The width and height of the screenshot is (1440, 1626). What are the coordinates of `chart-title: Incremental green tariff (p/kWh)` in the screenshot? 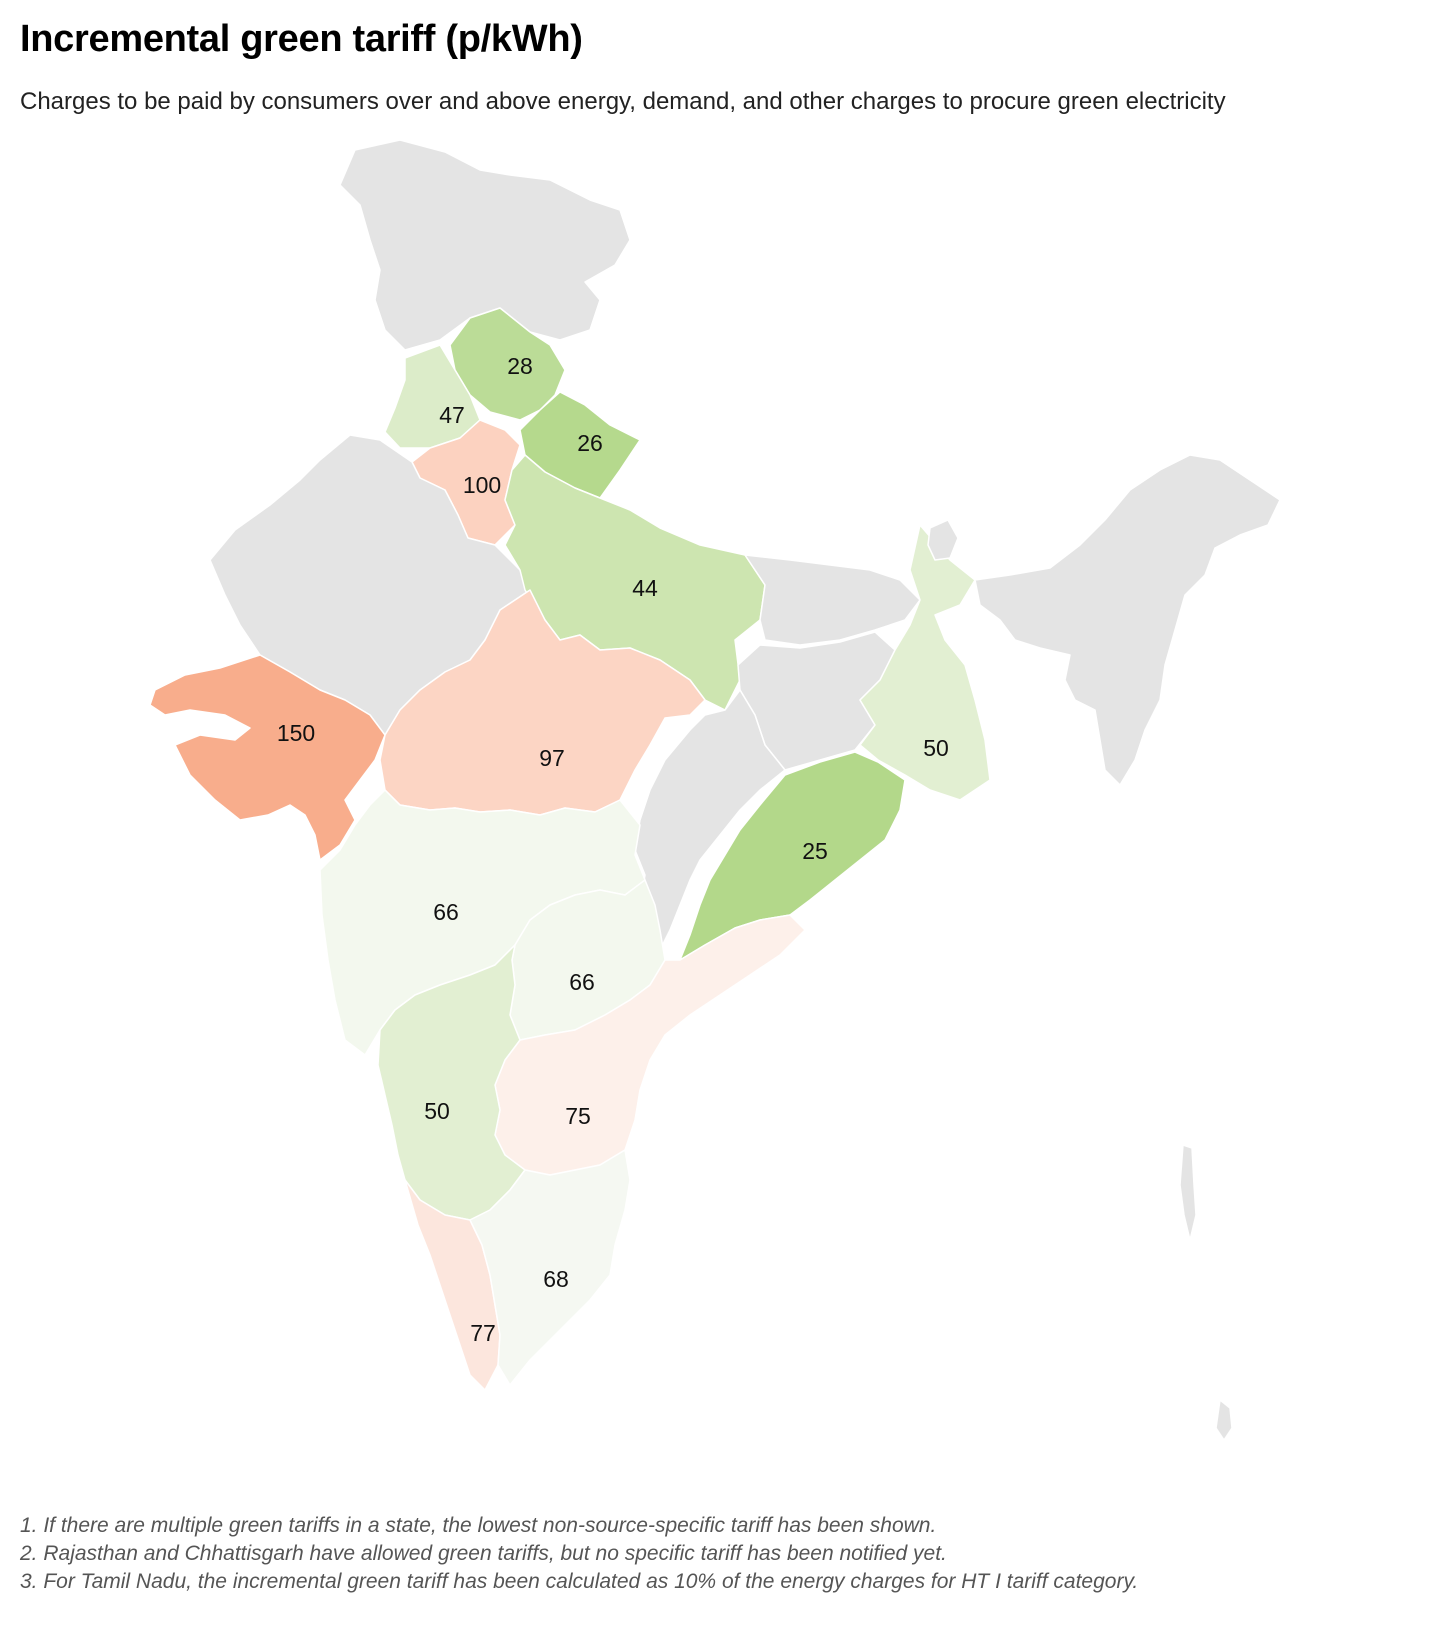 It's located at (301, 39).